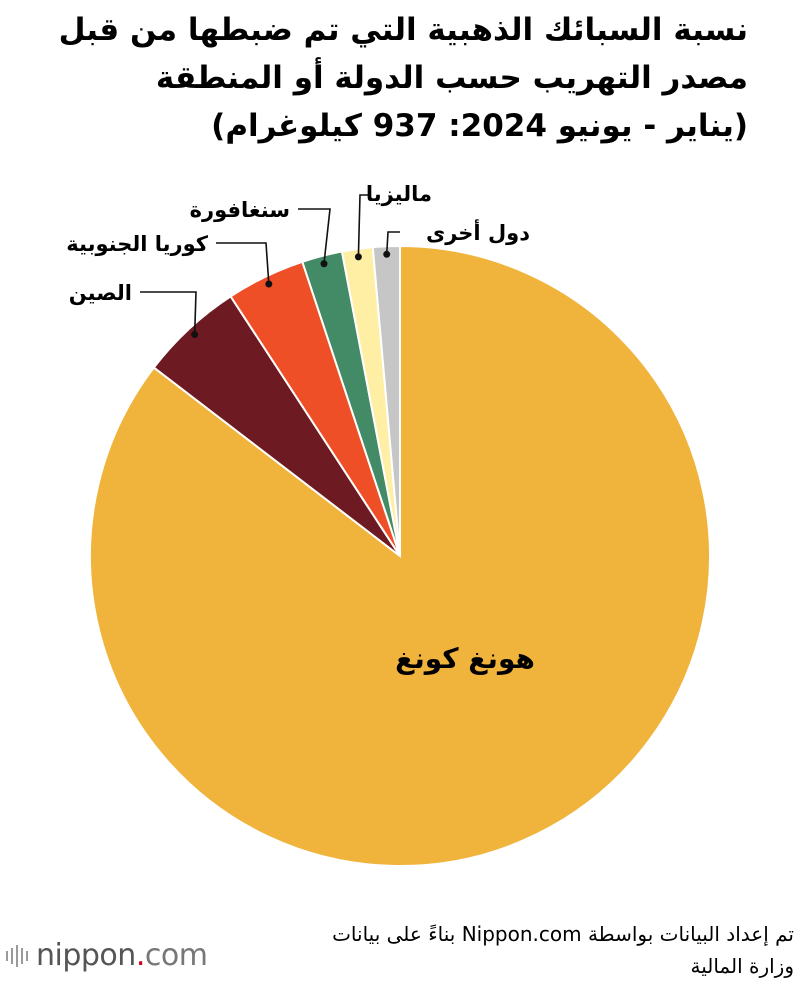  I want to click on title-line-3: (يناير - يونيو 2024: 937 كيلوغرام), so click(479, 126).